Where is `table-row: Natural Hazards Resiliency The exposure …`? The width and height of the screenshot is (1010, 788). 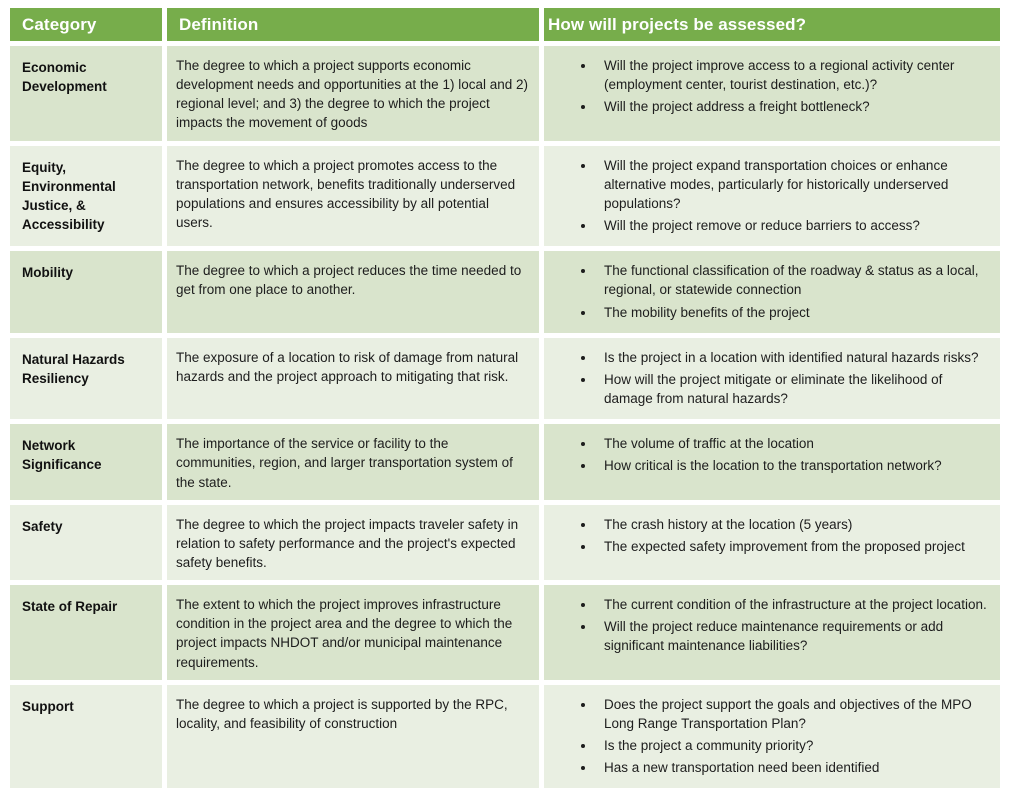
table-row: Natural Hazards Resiliency The exposure … is located at coordinates (505, 378).